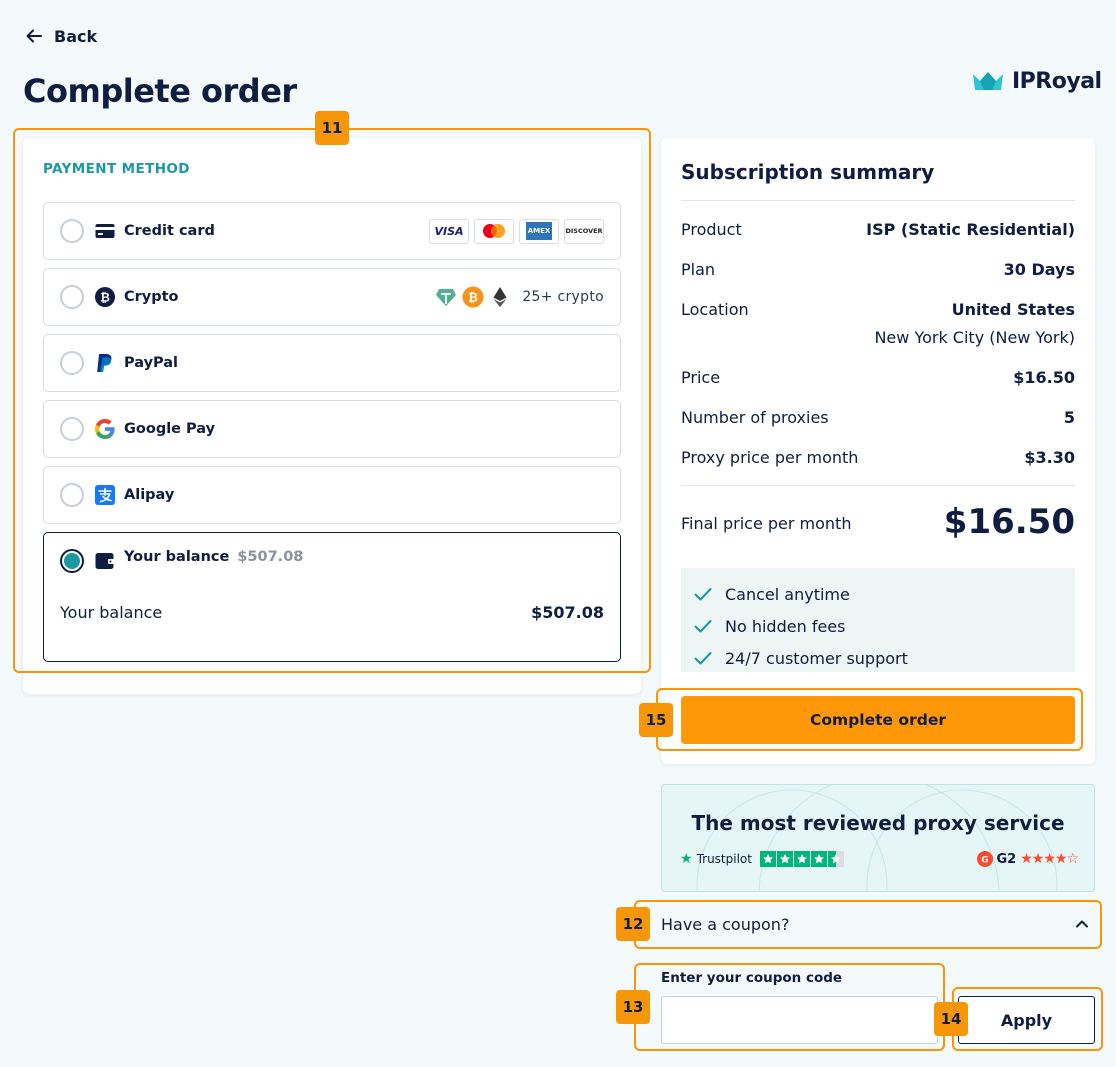  I want to click on annotation-badge: 12, so click(633, 924).